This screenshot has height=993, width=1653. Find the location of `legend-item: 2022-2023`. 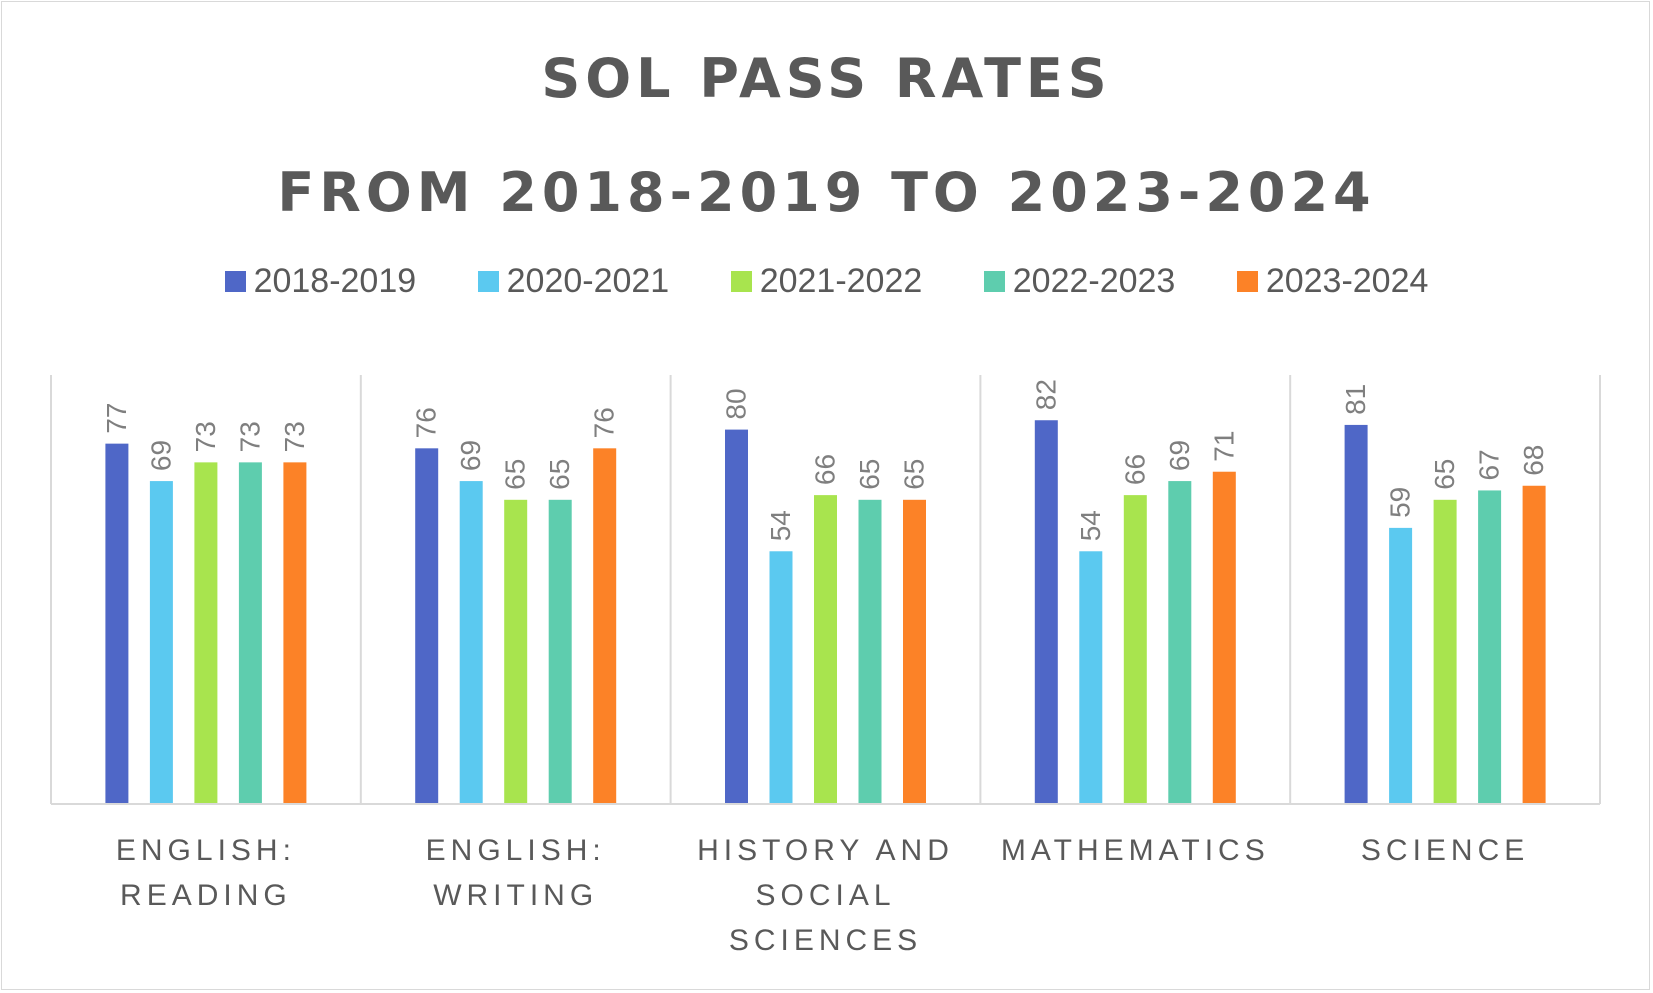

legend-item: 2022-2023 is located at coordinates (1079, 281).